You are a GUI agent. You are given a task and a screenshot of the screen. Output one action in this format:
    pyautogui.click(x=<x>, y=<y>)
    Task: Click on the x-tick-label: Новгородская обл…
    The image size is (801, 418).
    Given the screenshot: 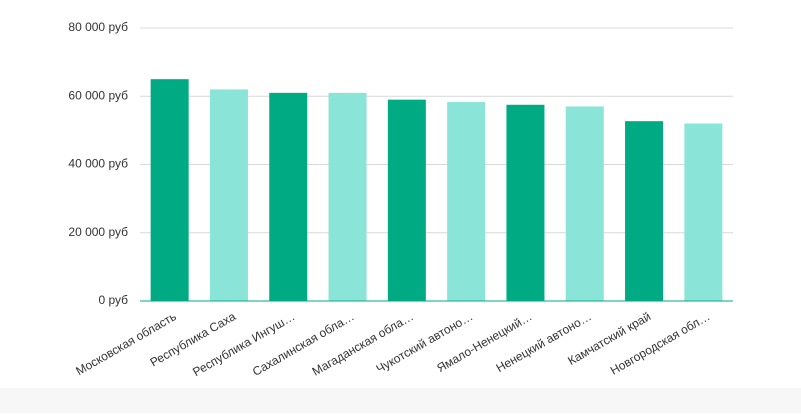 What is the action you would take?
    pyautogui.click(x=660, y=343)
    